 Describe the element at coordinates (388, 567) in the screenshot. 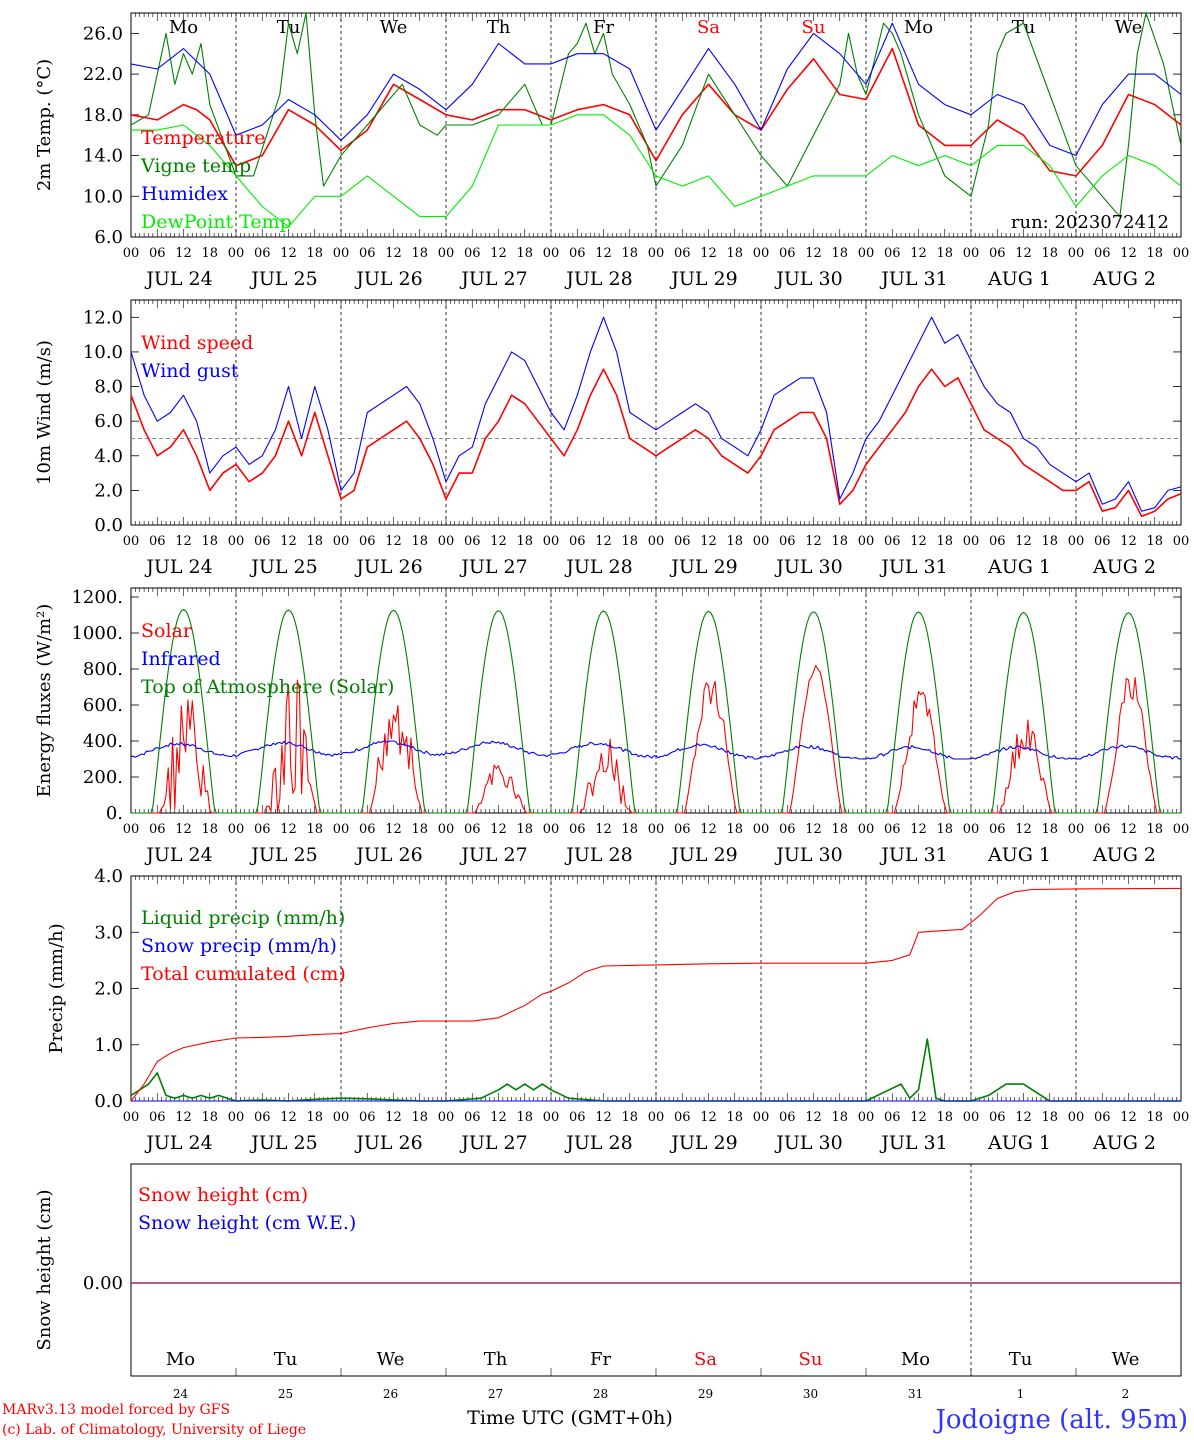

I see `date-label: JUL 26` at that location.